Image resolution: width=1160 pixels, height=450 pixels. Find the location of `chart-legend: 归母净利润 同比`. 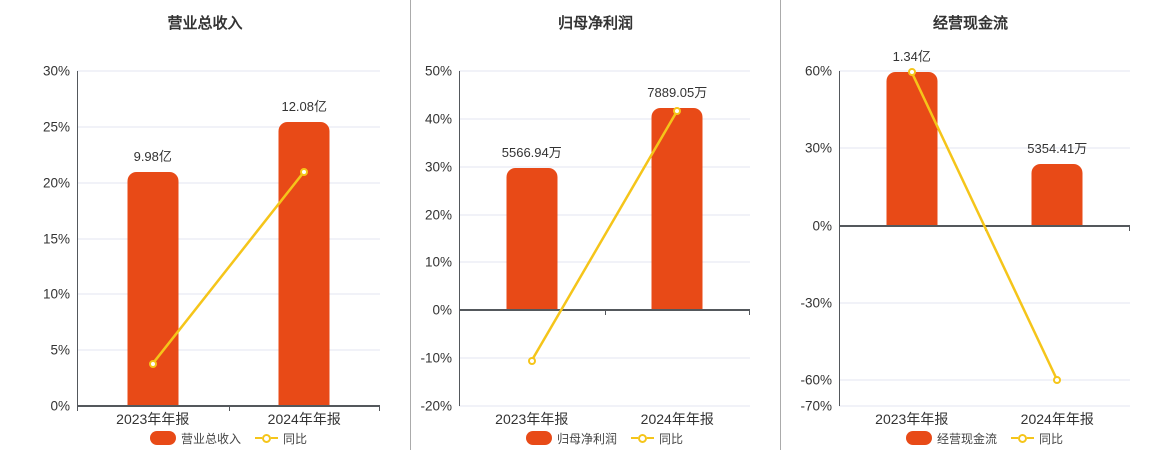

chart-legend: 归母净利润 同比 is located at coordinates (604, 438).